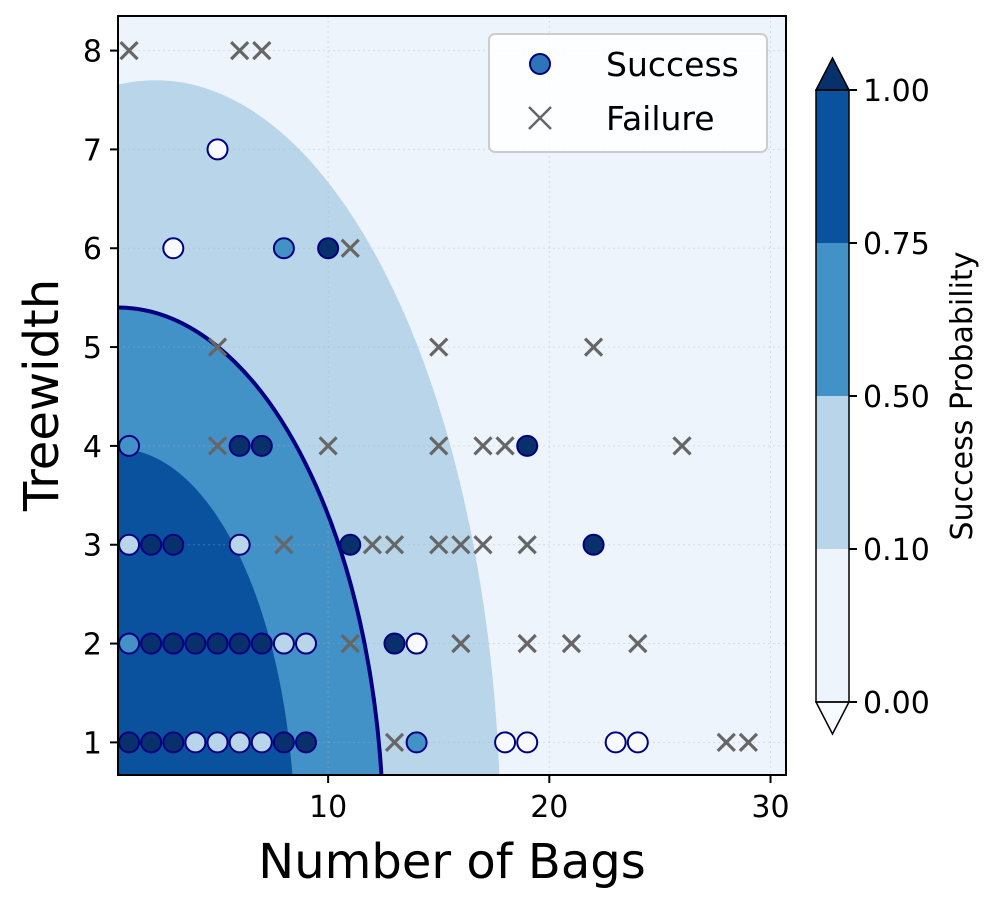 Image resolution: width=997 pixels, height=906 pixels. Describe the element at coordinates (92, 645) in the screenshot. I see `y-tick-label: 2` at that location.